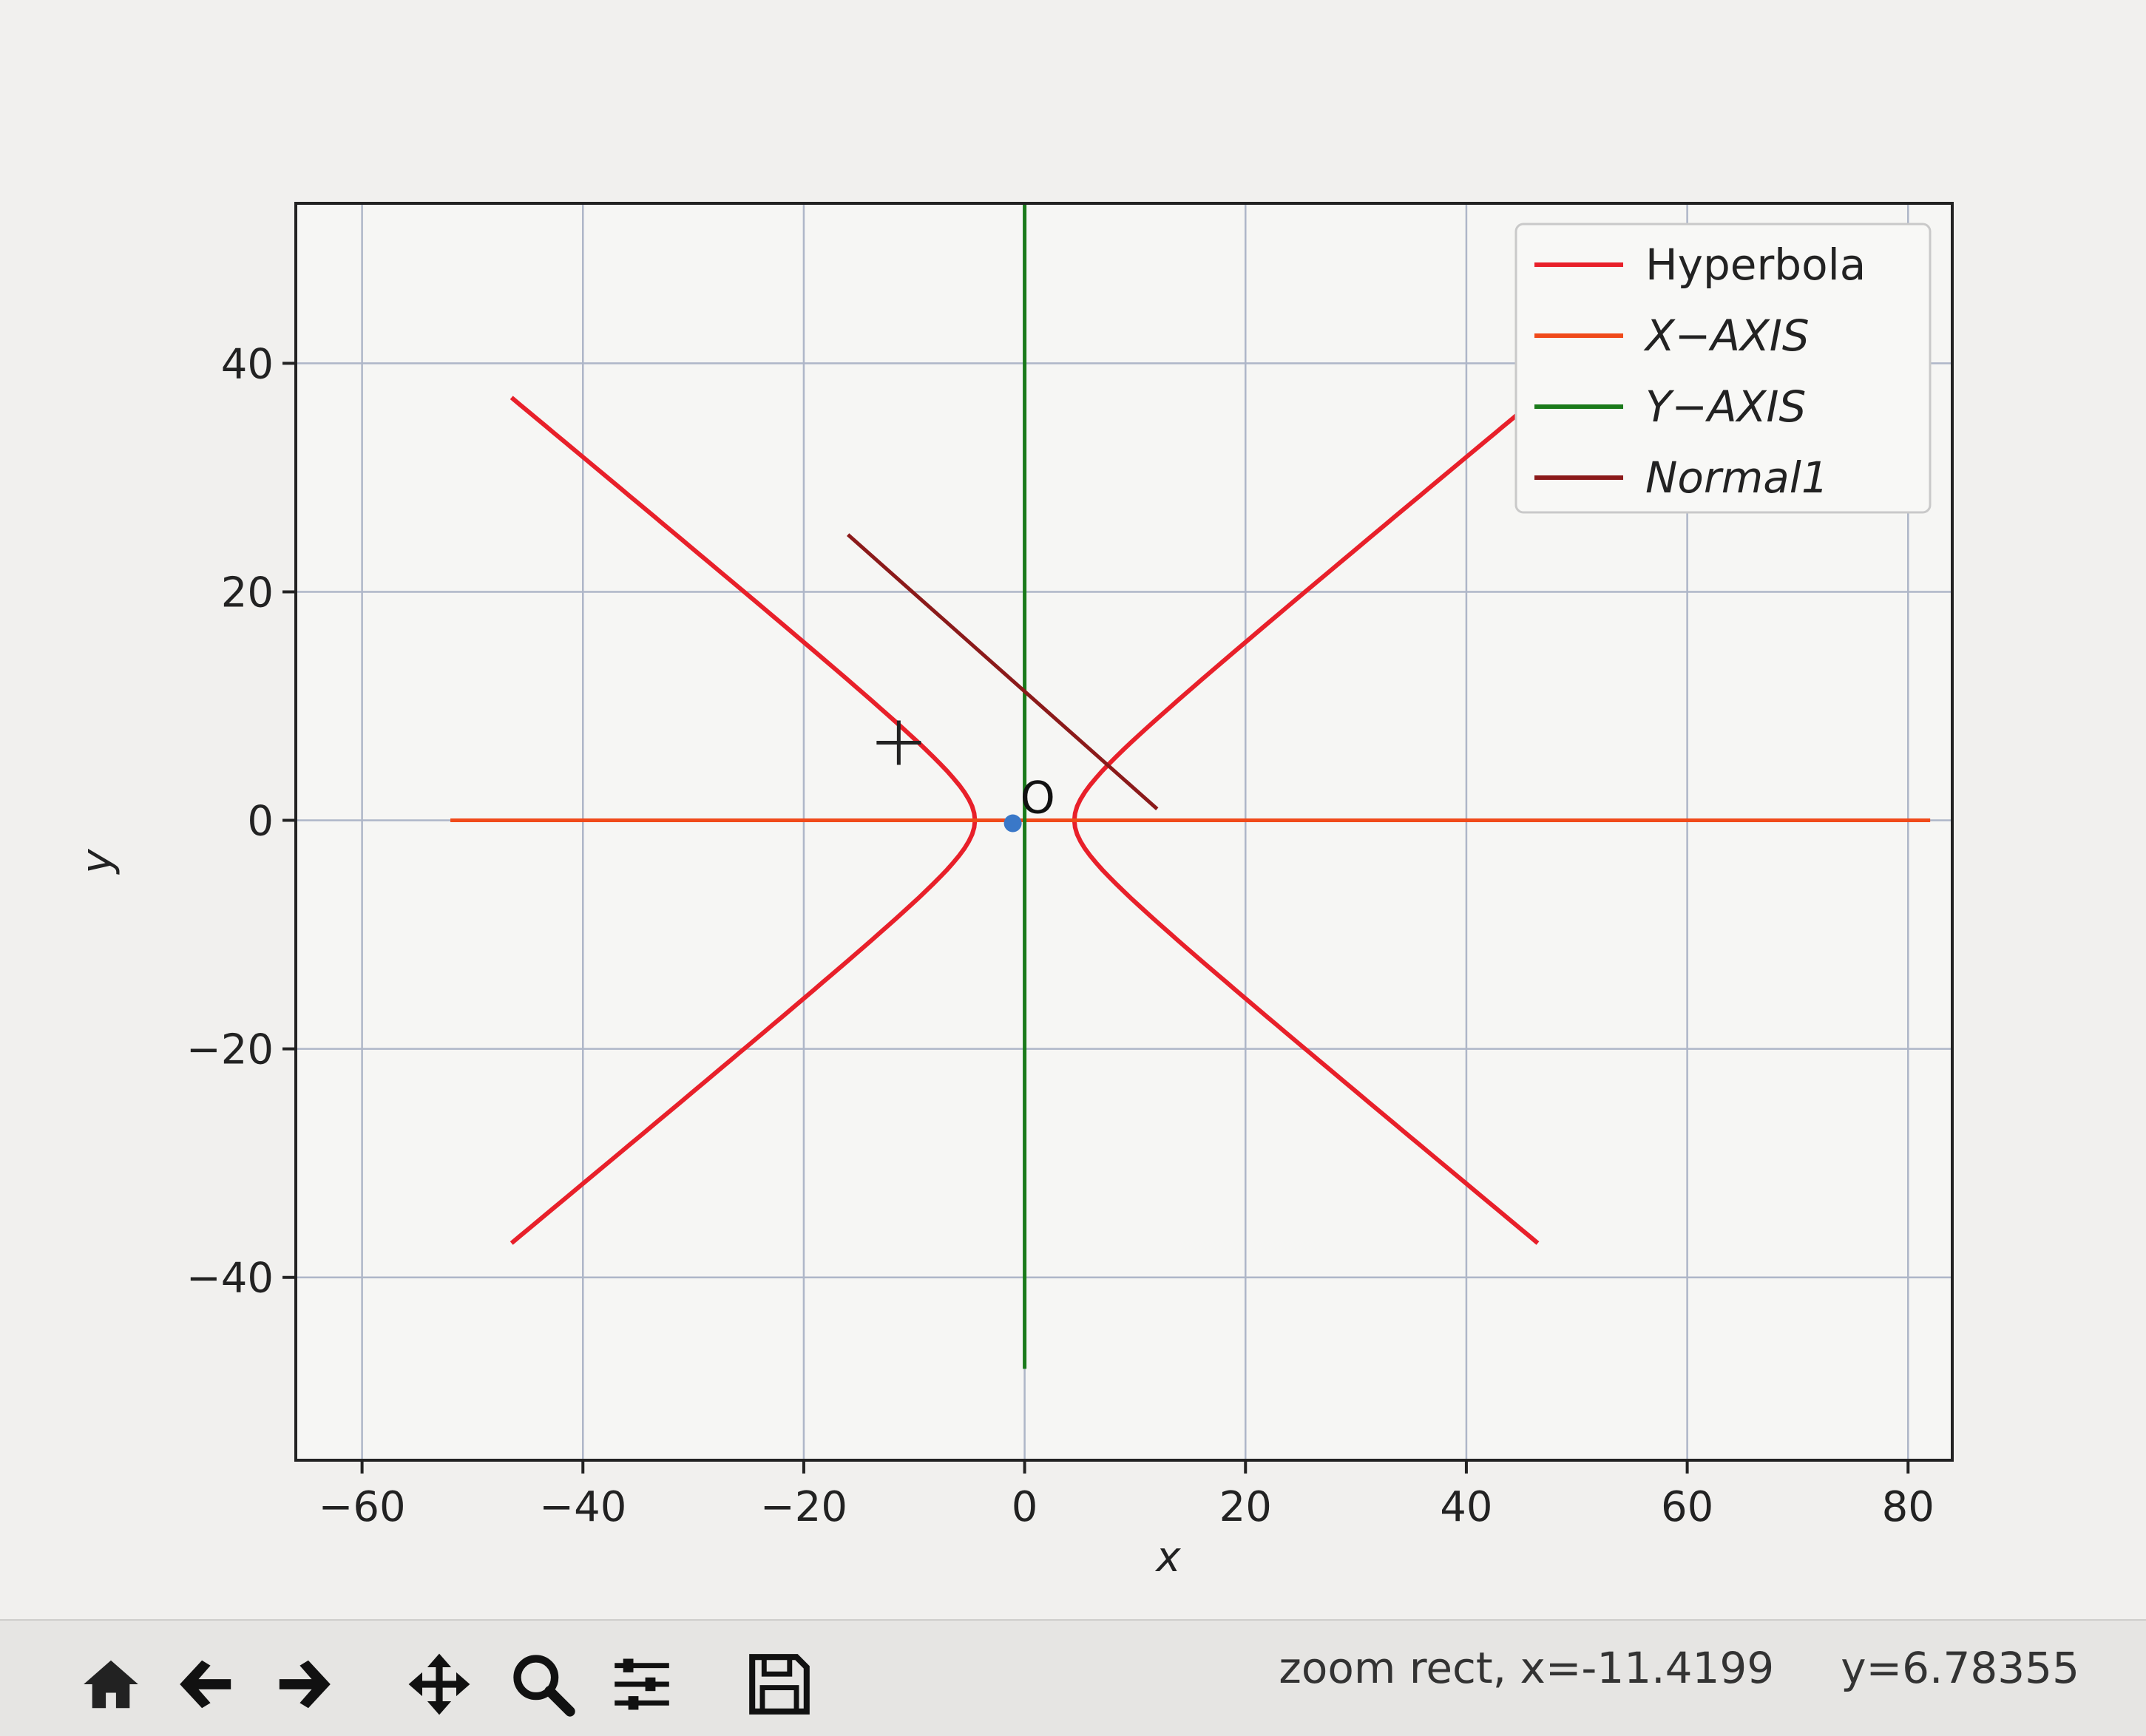  I want to click on pan-button, so click(439, 1684).